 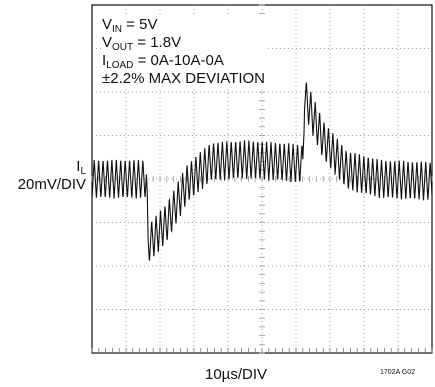 I want to click on iload-condition: ILOAD = 0A-10A-0A, so click(x=184, y=61).